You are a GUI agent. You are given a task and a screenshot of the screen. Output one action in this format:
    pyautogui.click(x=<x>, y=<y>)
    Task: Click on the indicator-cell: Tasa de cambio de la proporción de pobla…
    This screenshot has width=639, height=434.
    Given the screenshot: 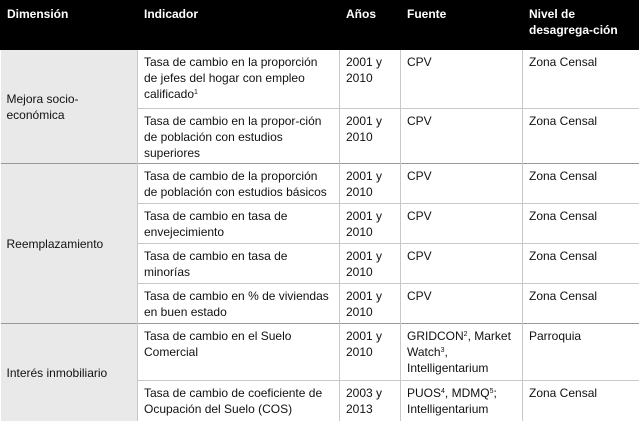 What is the action you would take?
    pyautogui.click(x=238, y=182)
    